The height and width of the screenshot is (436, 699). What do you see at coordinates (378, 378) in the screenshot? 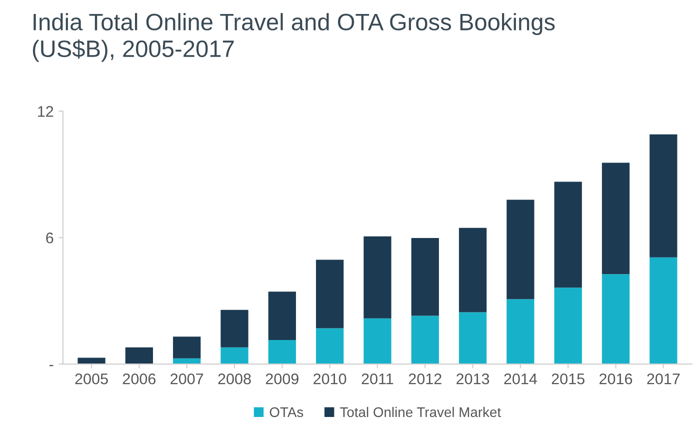
I see `x-tick-label: 2011` at bounding box center [378, 378].